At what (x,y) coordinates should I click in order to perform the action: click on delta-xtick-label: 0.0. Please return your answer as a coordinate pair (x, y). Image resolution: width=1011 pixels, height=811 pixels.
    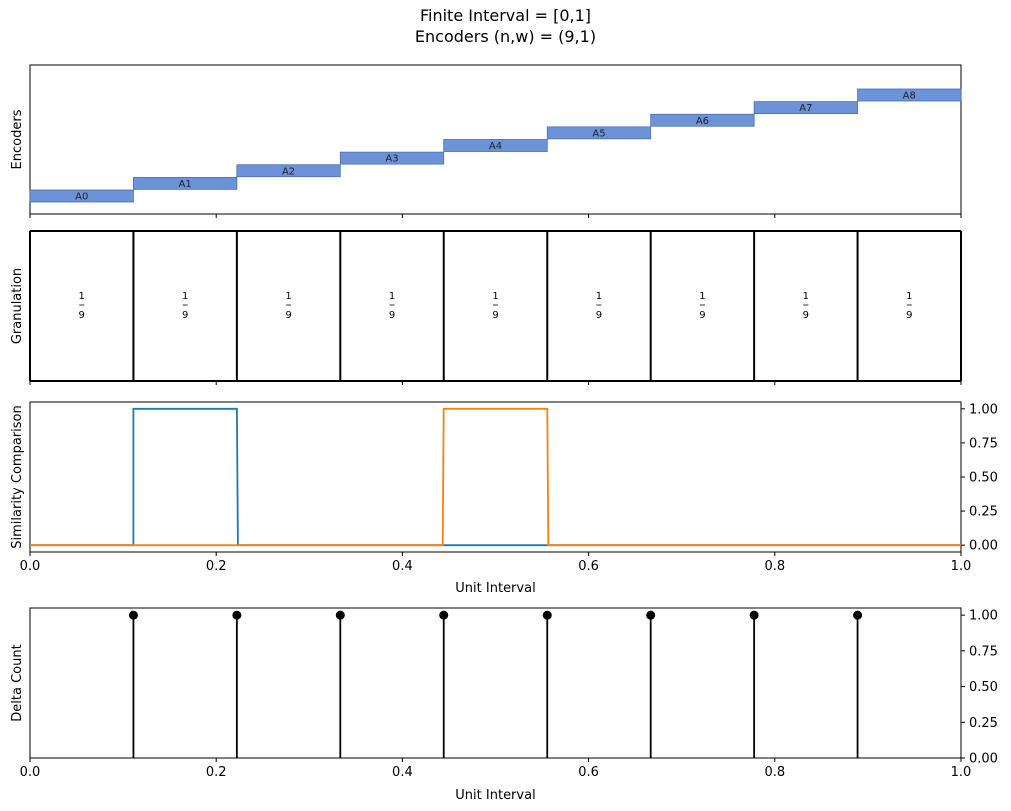
    Looking at the image, I should click on (30, 772).